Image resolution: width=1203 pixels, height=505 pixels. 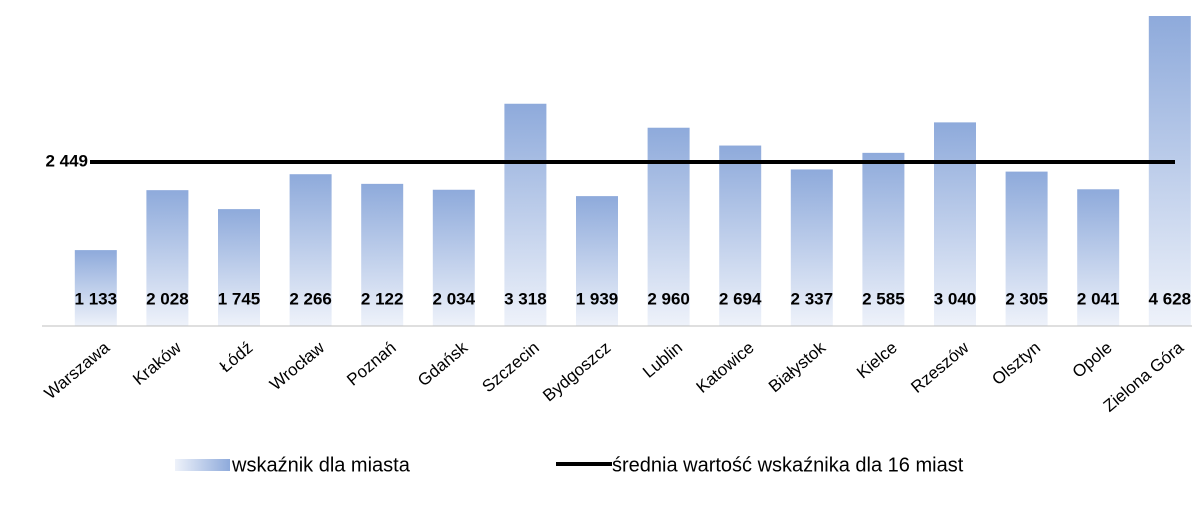 I want to click on x-tick-label: Bydgoszcz, so click(x=576, y=371).